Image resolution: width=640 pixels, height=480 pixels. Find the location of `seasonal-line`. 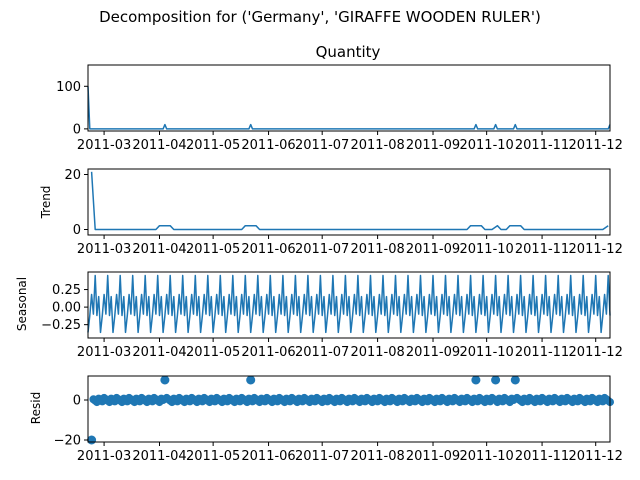

seasonal-line is located at coordinates (349, 304).